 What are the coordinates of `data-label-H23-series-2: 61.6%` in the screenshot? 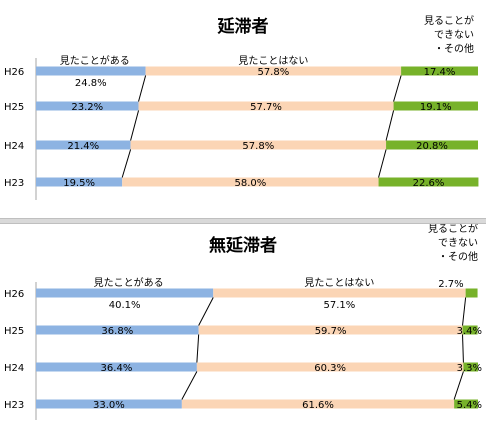 It's located at (318, 405).